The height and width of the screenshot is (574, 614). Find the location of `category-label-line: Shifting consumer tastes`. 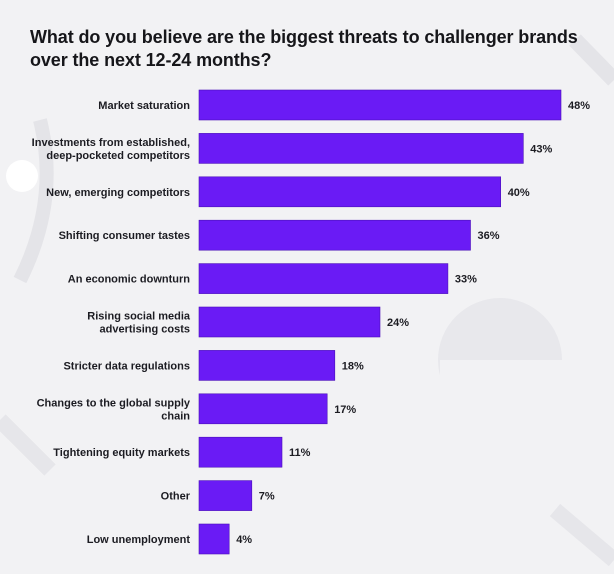

category-label-line: Shifting consumer tastes is located at coordinates (124, 236).